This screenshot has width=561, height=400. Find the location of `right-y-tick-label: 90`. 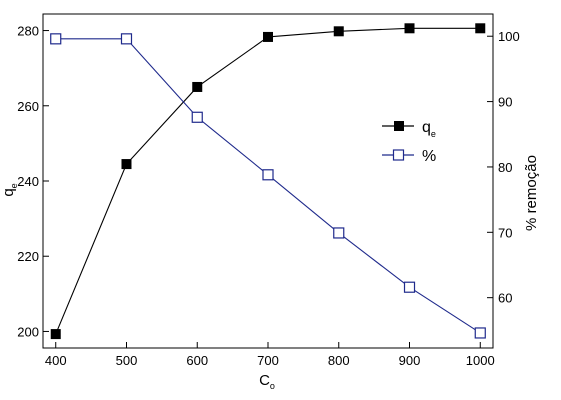

right-y-tick-label: 90 is located at coordinates (505, 102).